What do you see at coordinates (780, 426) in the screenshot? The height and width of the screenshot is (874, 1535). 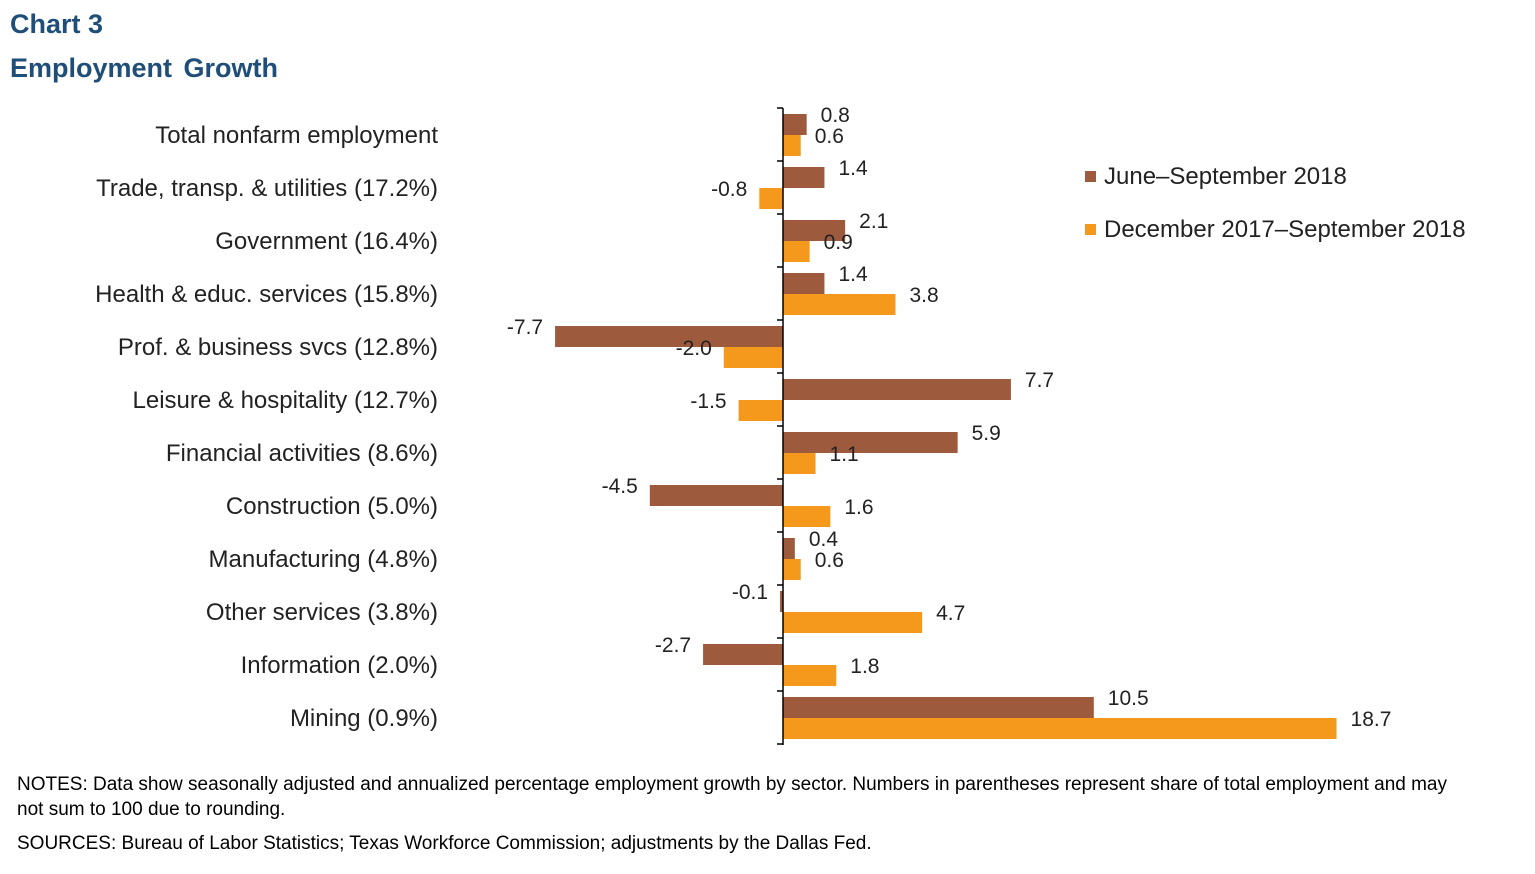 I see `axis-group` at bounding box center [780, 426].